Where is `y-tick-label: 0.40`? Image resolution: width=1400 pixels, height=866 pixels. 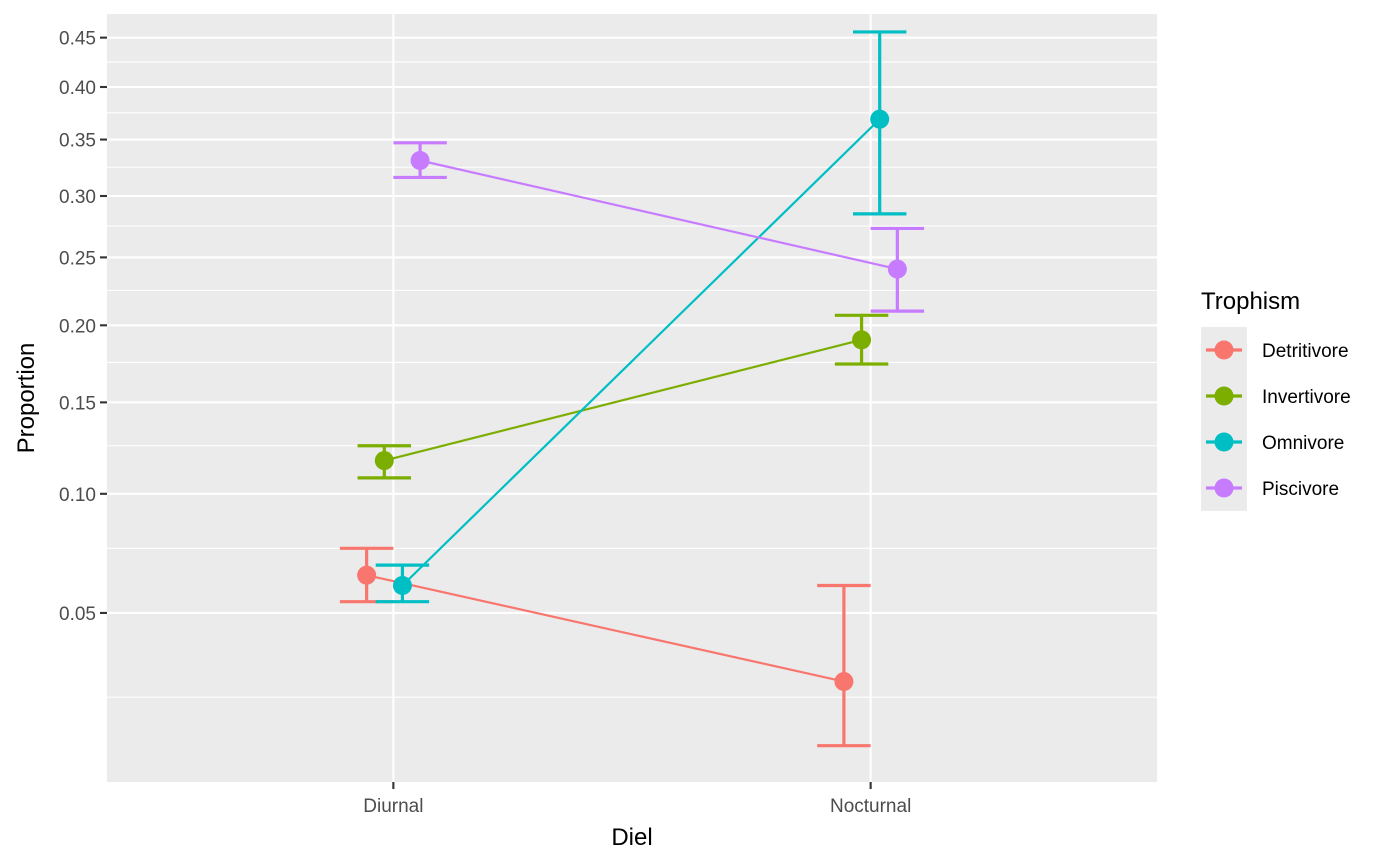
y-tick-label: 0.40 is located at coordinates (77, 88).